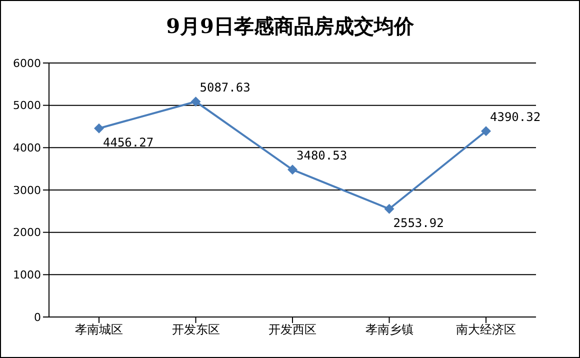  I want to click on data-label: 3480.53, so click(322, 155).